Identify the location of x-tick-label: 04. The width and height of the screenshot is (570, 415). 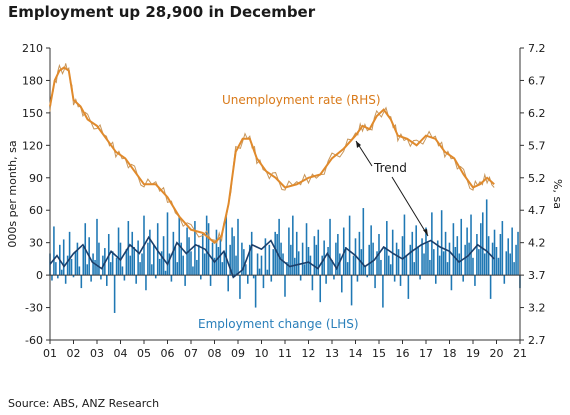
(121, 353).